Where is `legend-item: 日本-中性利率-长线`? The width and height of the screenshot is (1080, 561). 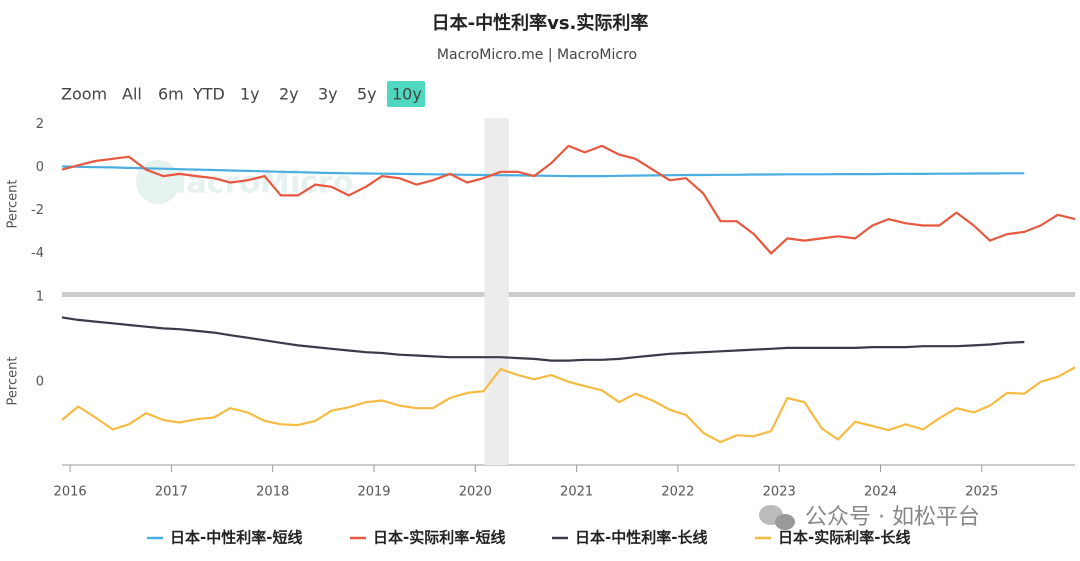 legend-item: 日本-中性利率-长线 is located at coordinates (629, 538).